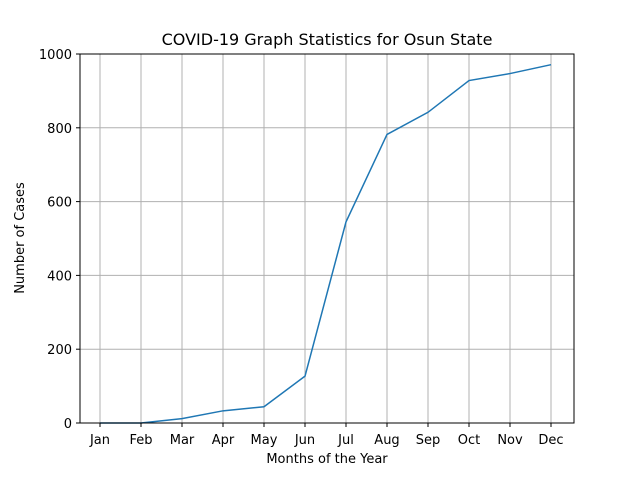 The width and height of the screenshot is (636, 479). I want to click on y-tick-label: 200, so click(59, 350).